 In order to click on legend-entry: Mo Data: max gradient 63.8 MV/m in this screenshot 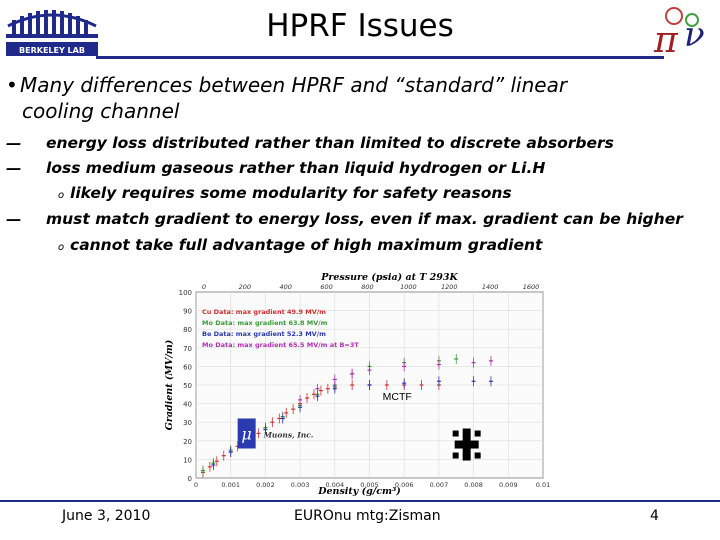, I will do `click(265, 323)`.